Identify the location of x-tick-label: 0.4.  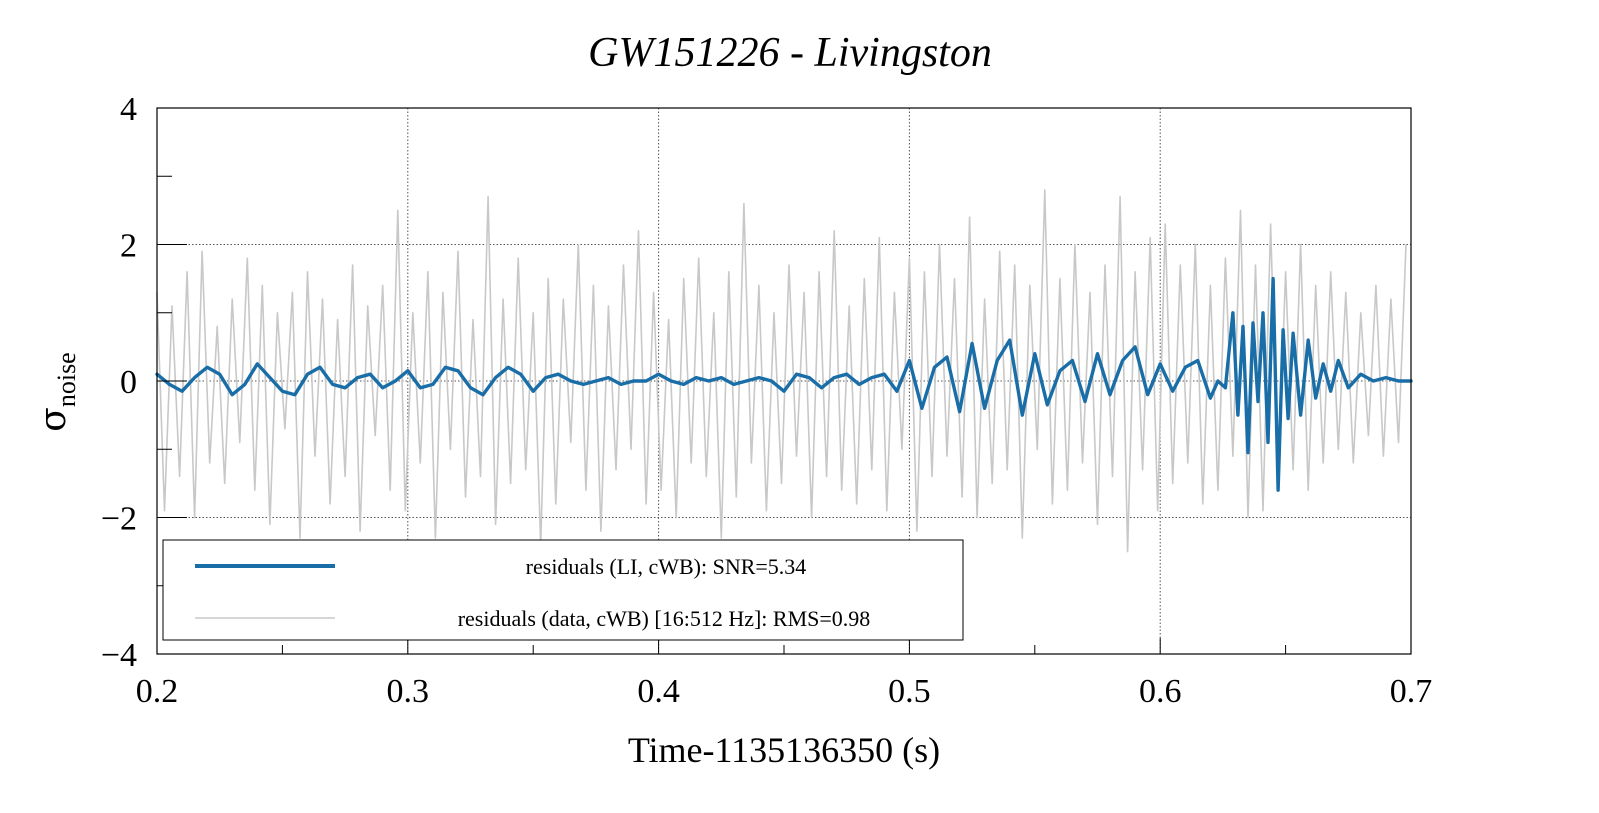
(658, 691).